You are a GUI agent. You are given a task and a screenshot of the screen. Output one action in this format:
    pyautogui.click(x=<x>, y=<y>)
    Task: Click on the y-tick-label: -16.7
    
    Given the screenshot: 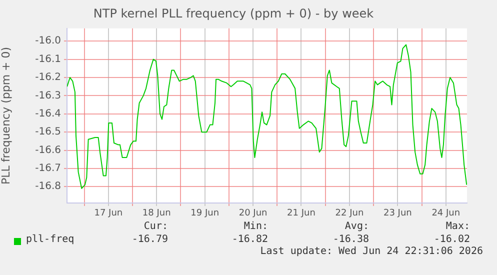 What is the action you would take?
    pyautogui.click(x=48, y=168)
    